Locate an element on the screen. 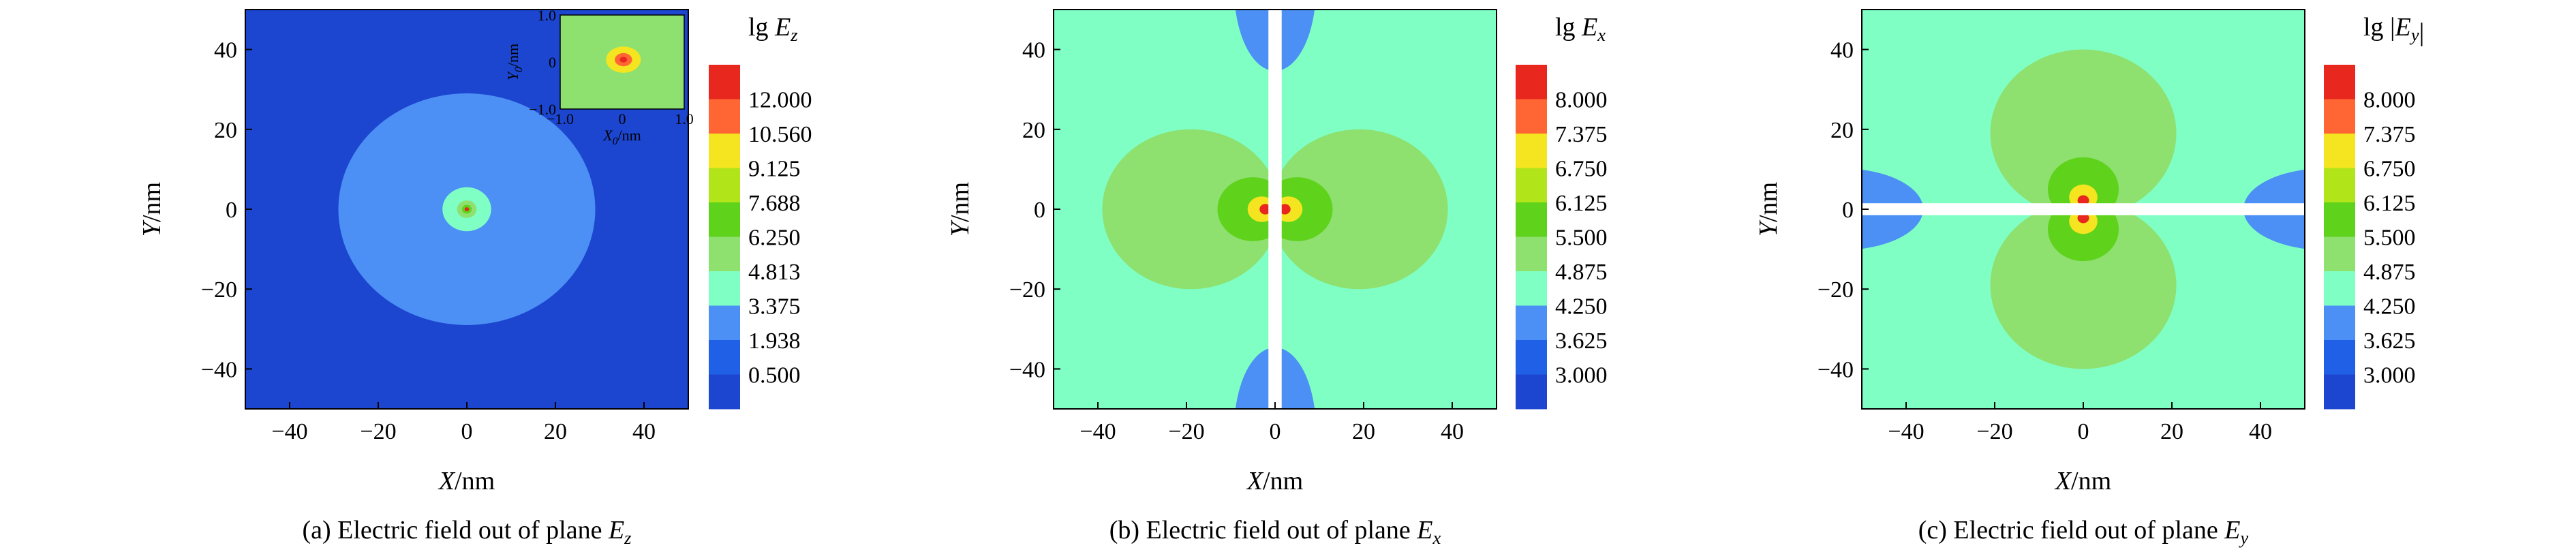 The image size is (2576, 552). colorbar-tick-label: 4.813 is located at coordinates (774, 272).